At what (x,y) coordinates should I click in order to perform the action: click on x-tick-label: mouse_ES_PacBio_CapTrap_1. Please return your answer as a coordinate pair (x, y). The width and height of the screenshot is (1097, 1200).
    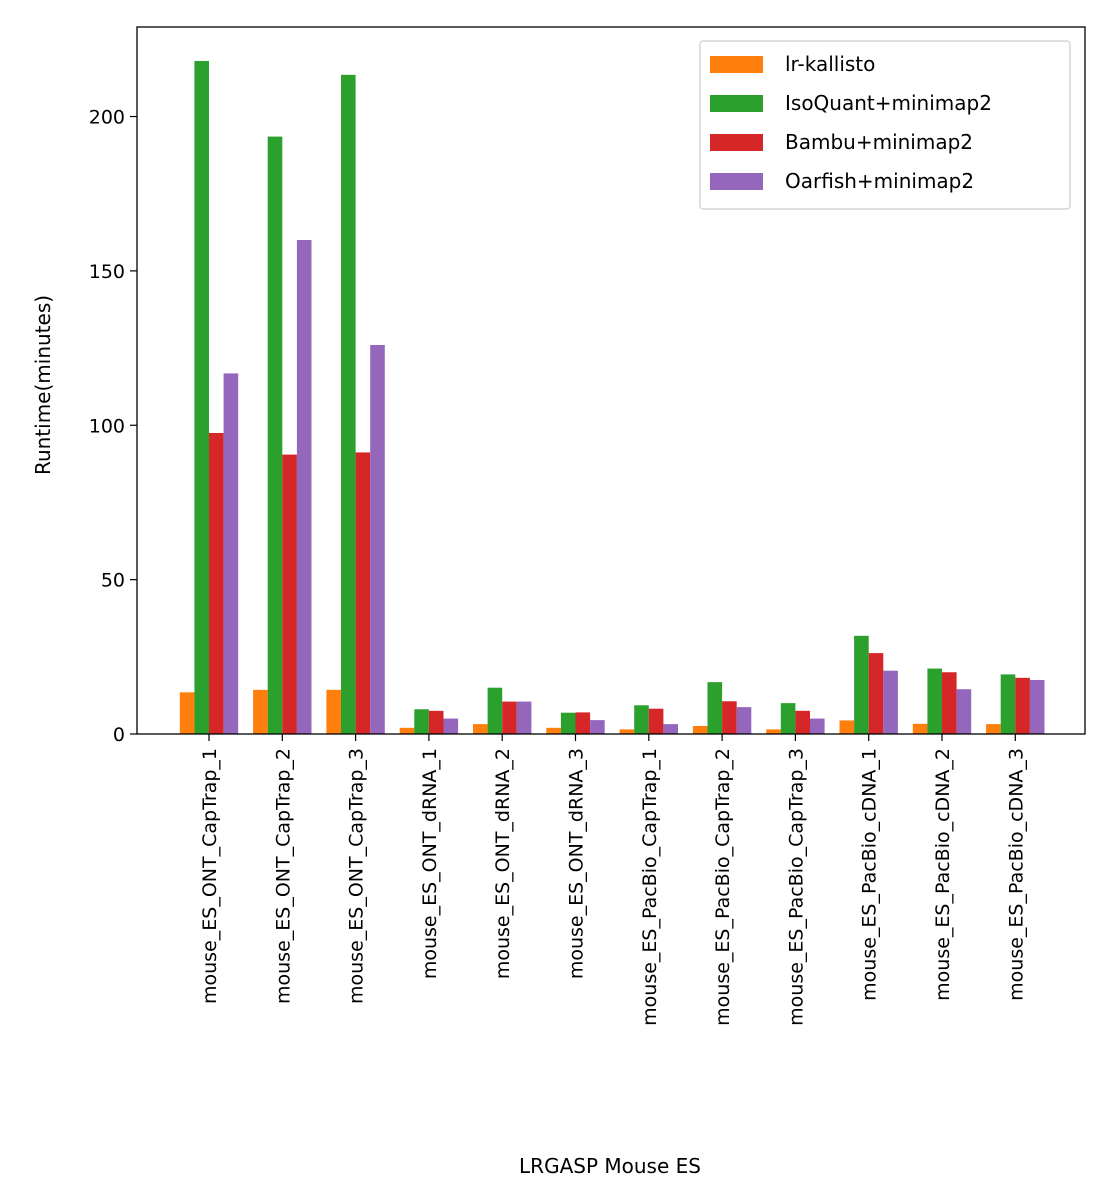
    Looking at the image, I should click on (650, 887).